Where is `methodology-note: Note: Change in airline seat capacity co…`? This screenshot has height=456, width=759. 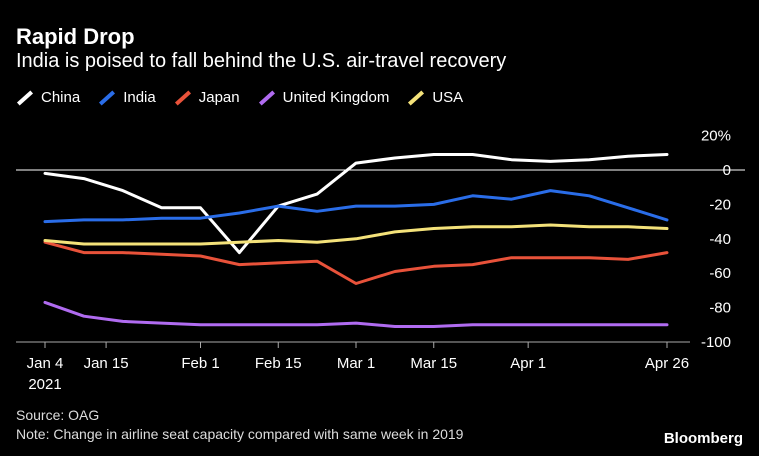 methodology-note: Note: Change in airline seat capacity co… is located at coordinates (240, 434).